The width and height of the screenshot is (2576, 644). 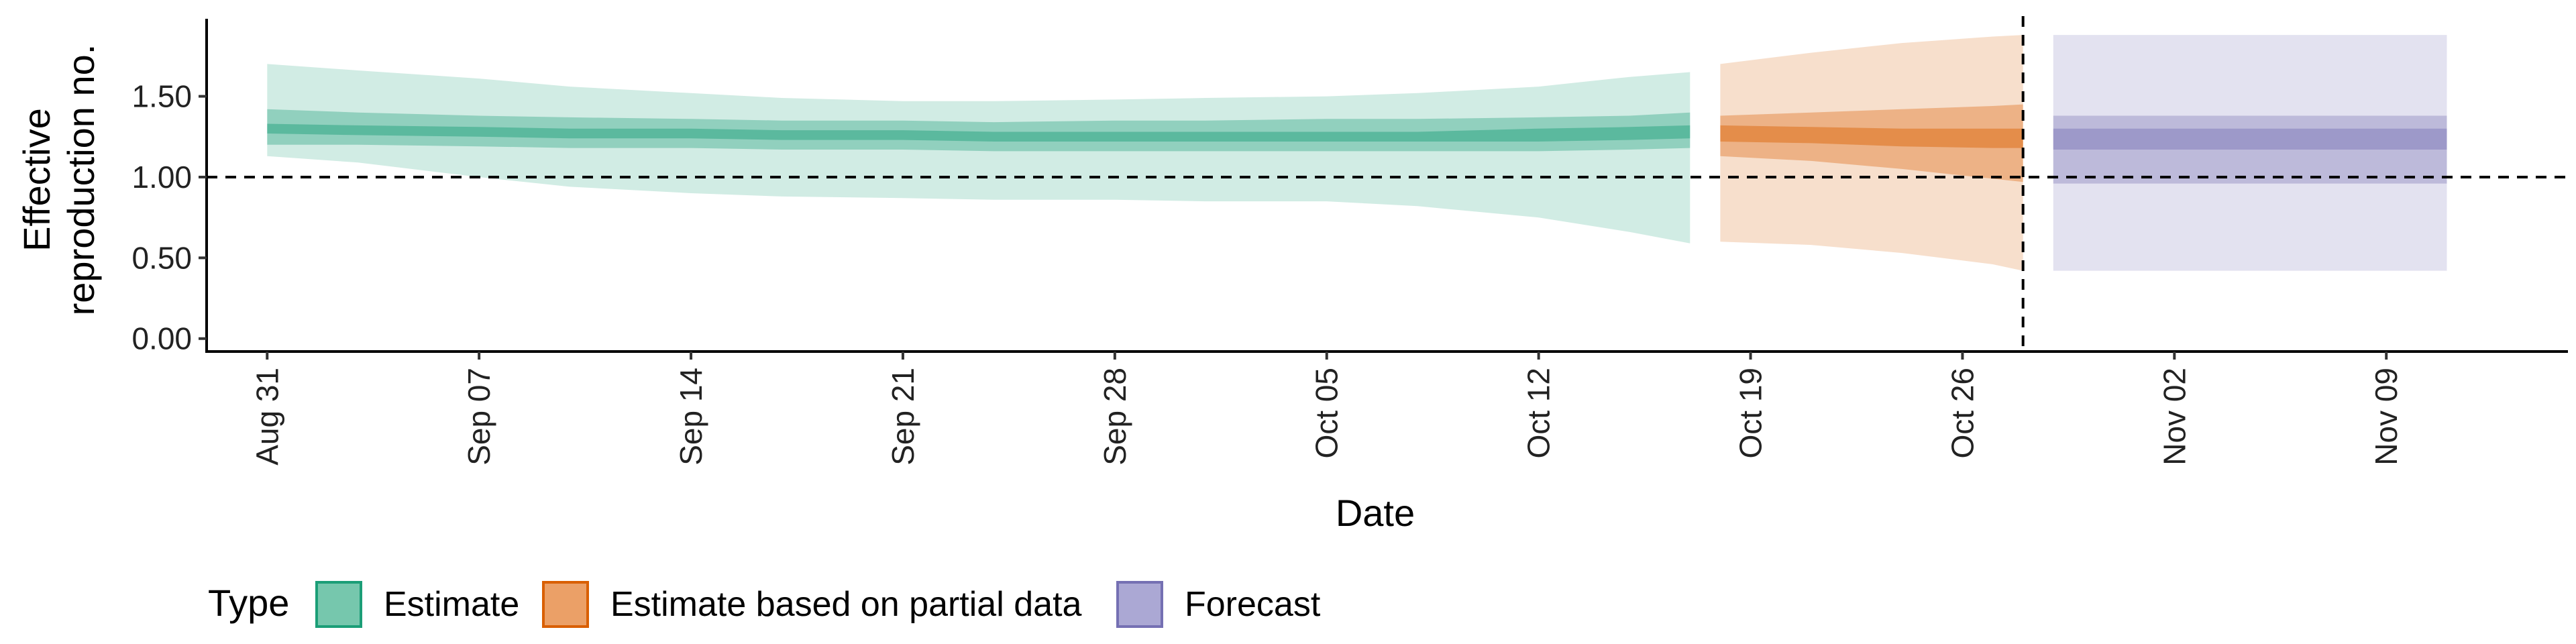 What do you see at coordinates (1139, 604) in the screenshot?
I see `legend-key-forecast` at bounding box center [1139, 604].